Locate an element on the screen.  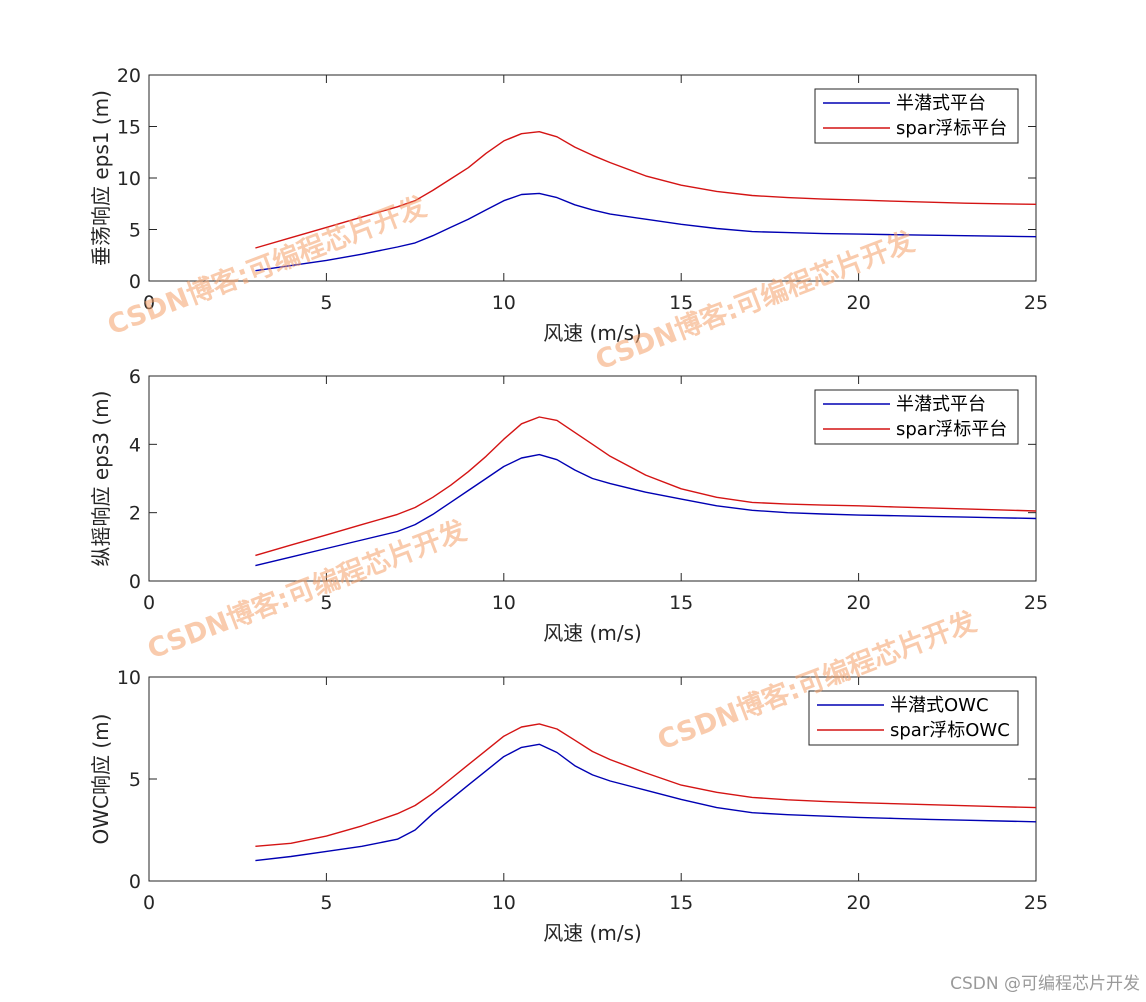
y-tick-label: 2 is located at coordinates (135, 514).